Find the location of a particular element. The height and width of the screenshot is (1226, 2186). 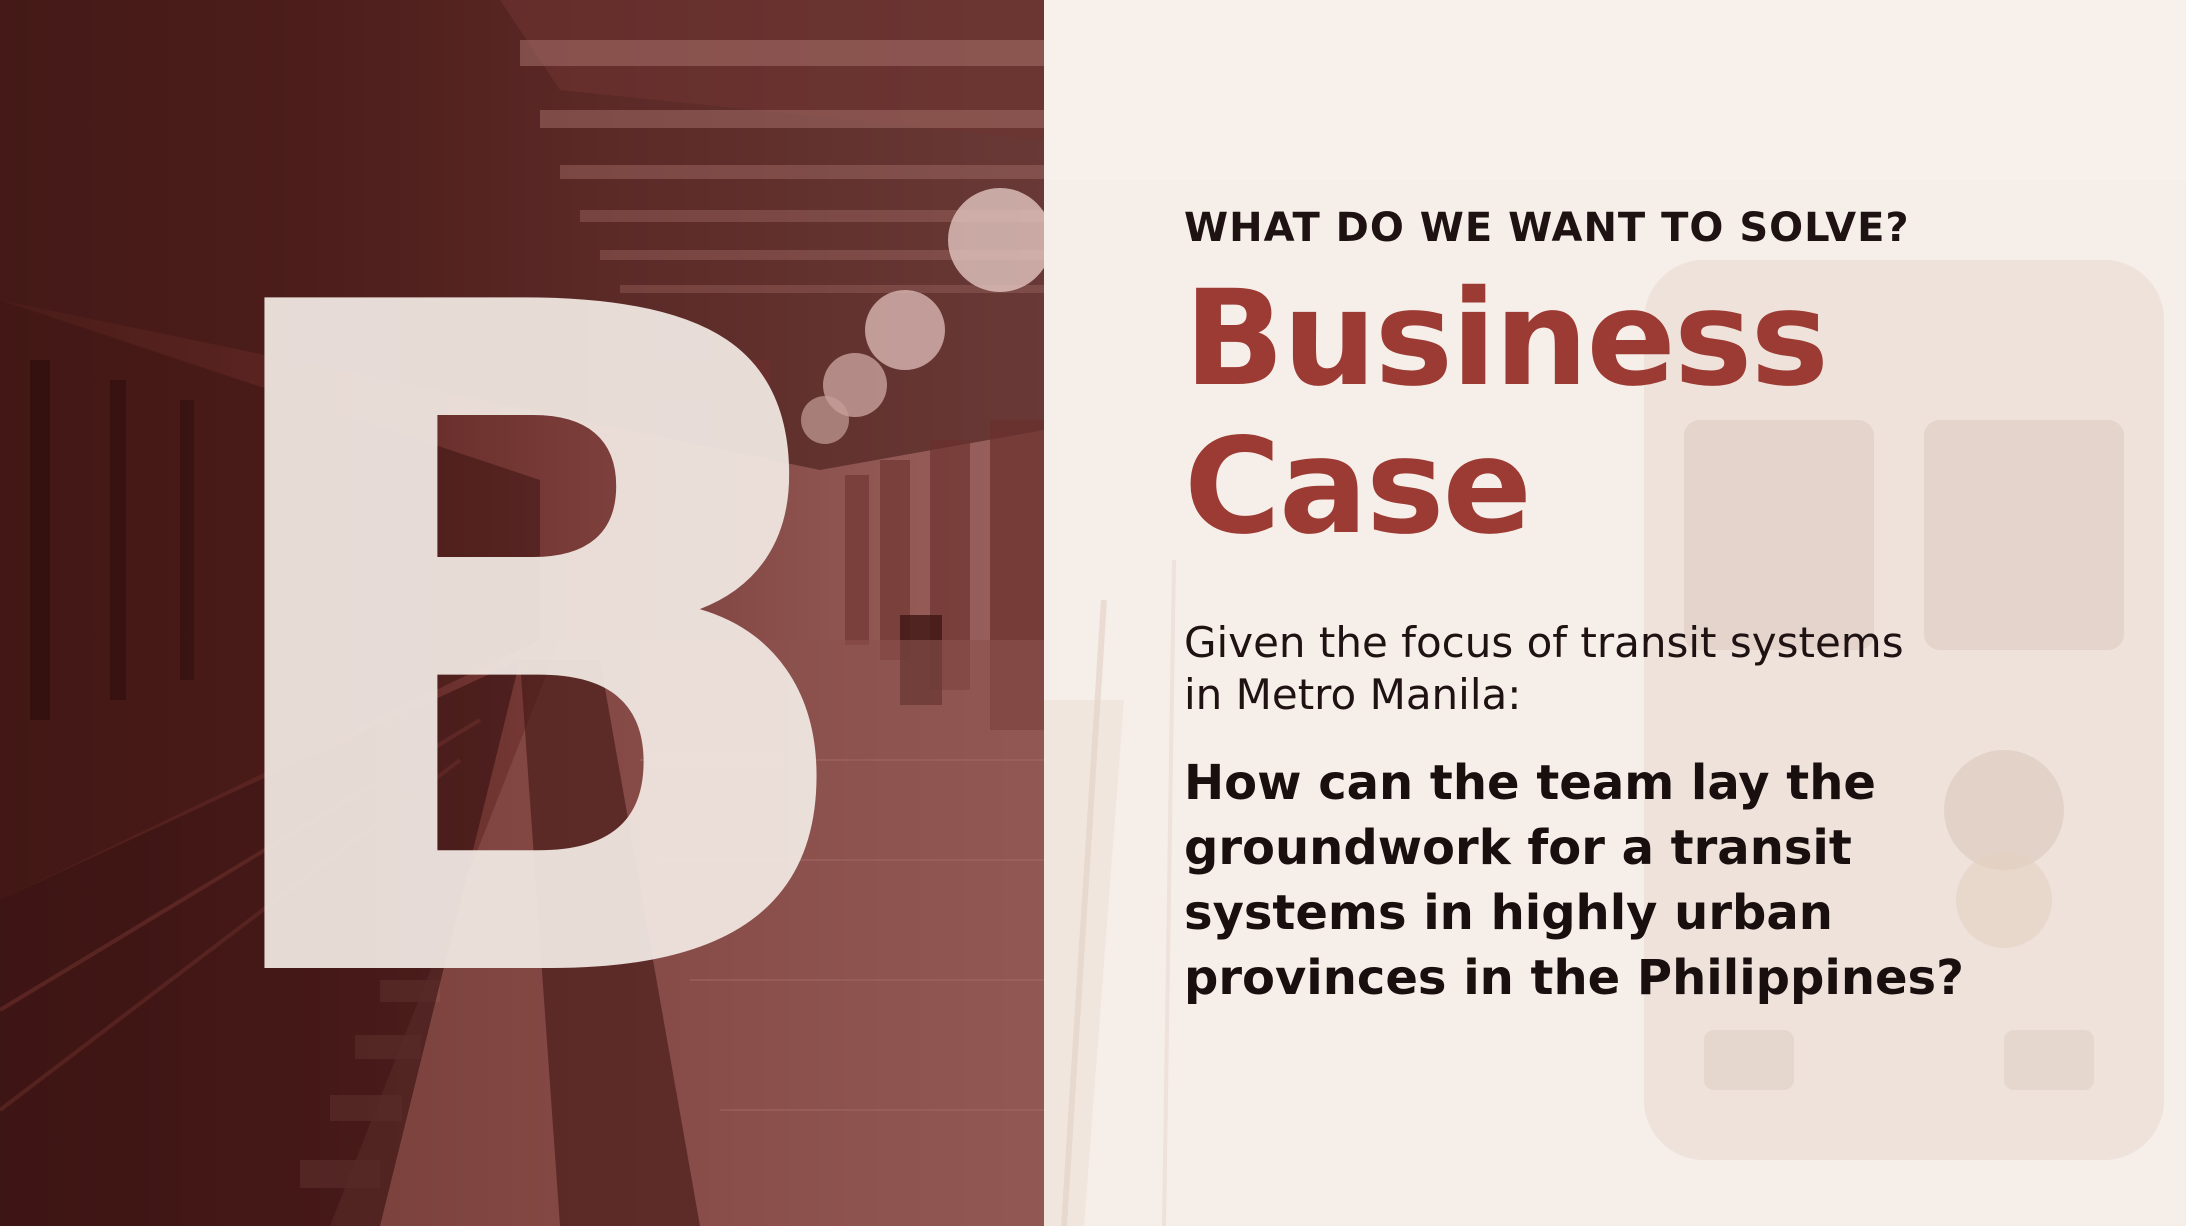

question-line-2: groundwork for a transit is located at coordinates (1518, 848).